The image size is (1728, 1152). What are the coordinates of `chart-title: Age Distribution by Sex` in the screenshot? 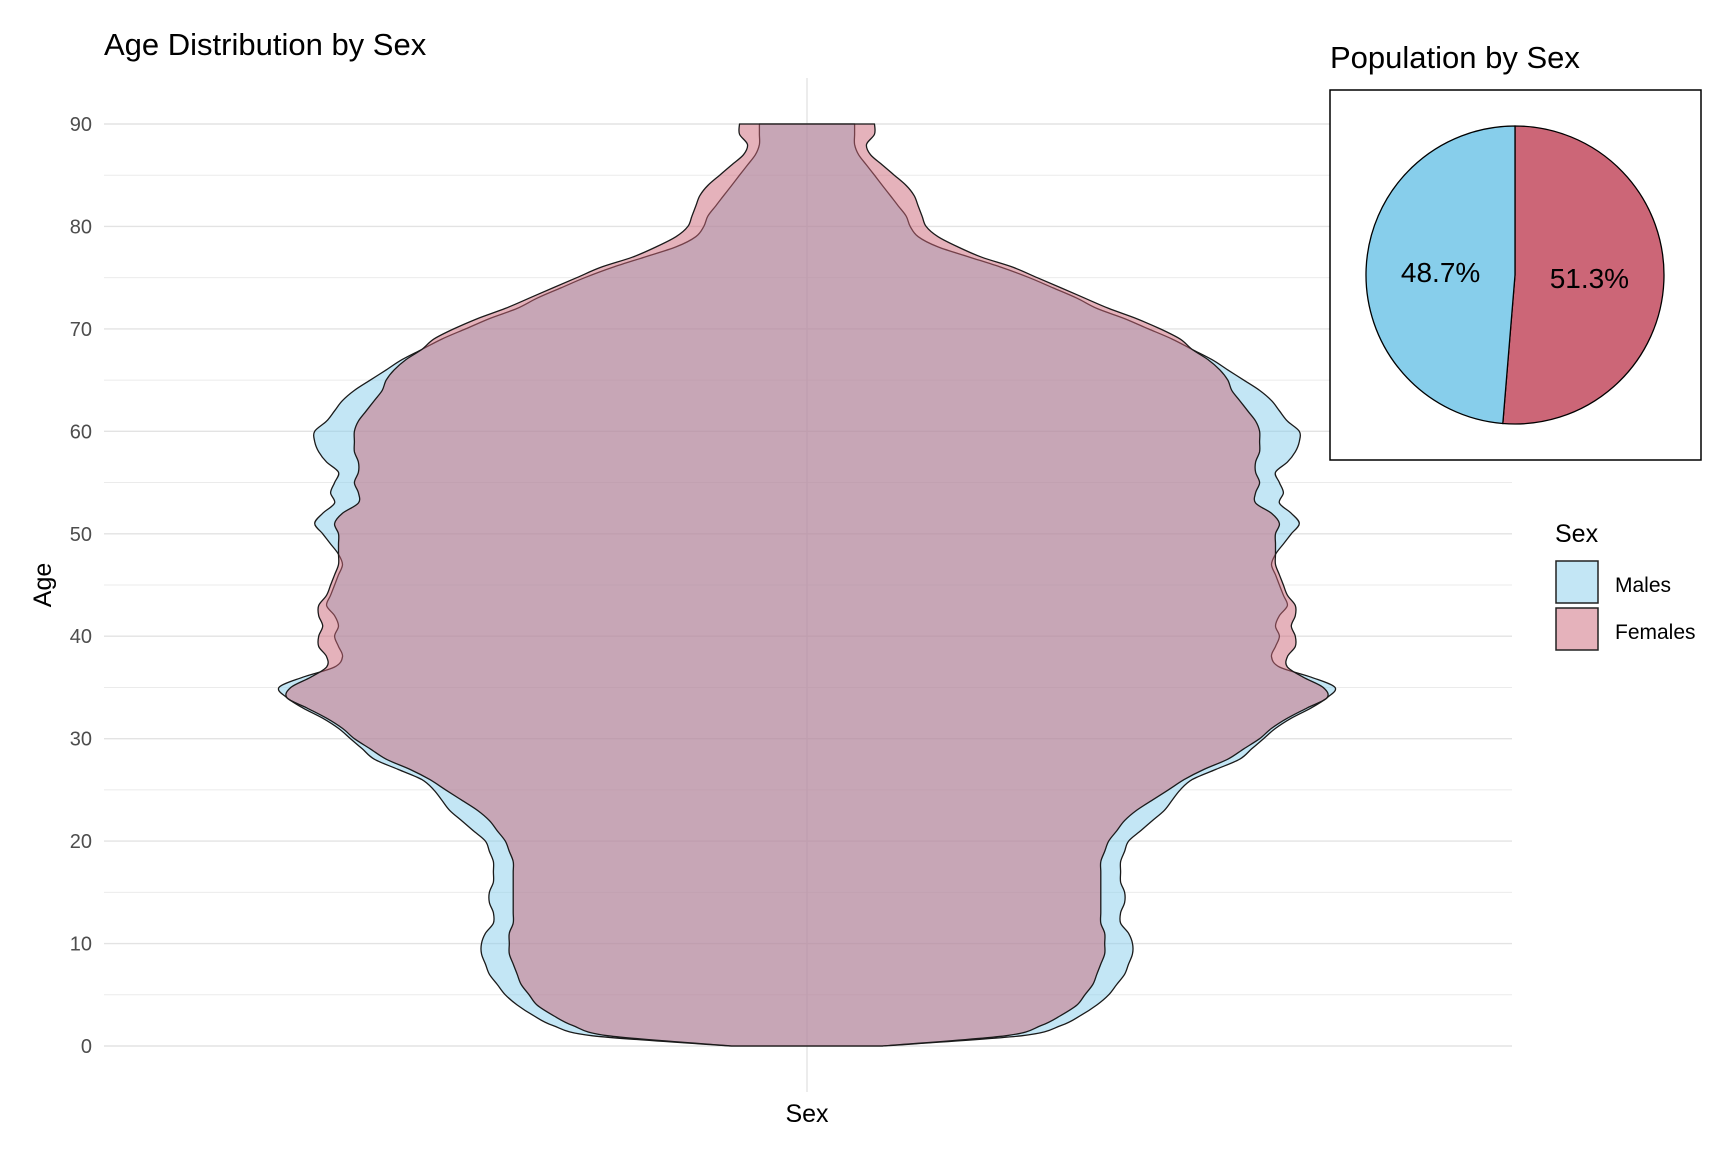 It's located at (265, 44).